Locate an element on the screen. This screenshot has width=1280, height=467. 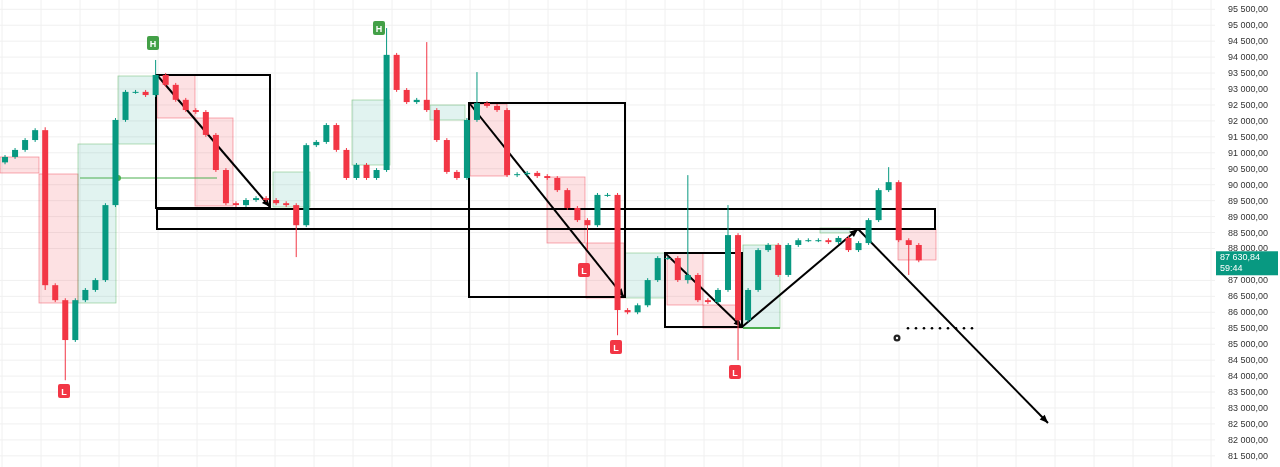
y-tick-label: 92 500,00 is located at coordinates (1247, 104).